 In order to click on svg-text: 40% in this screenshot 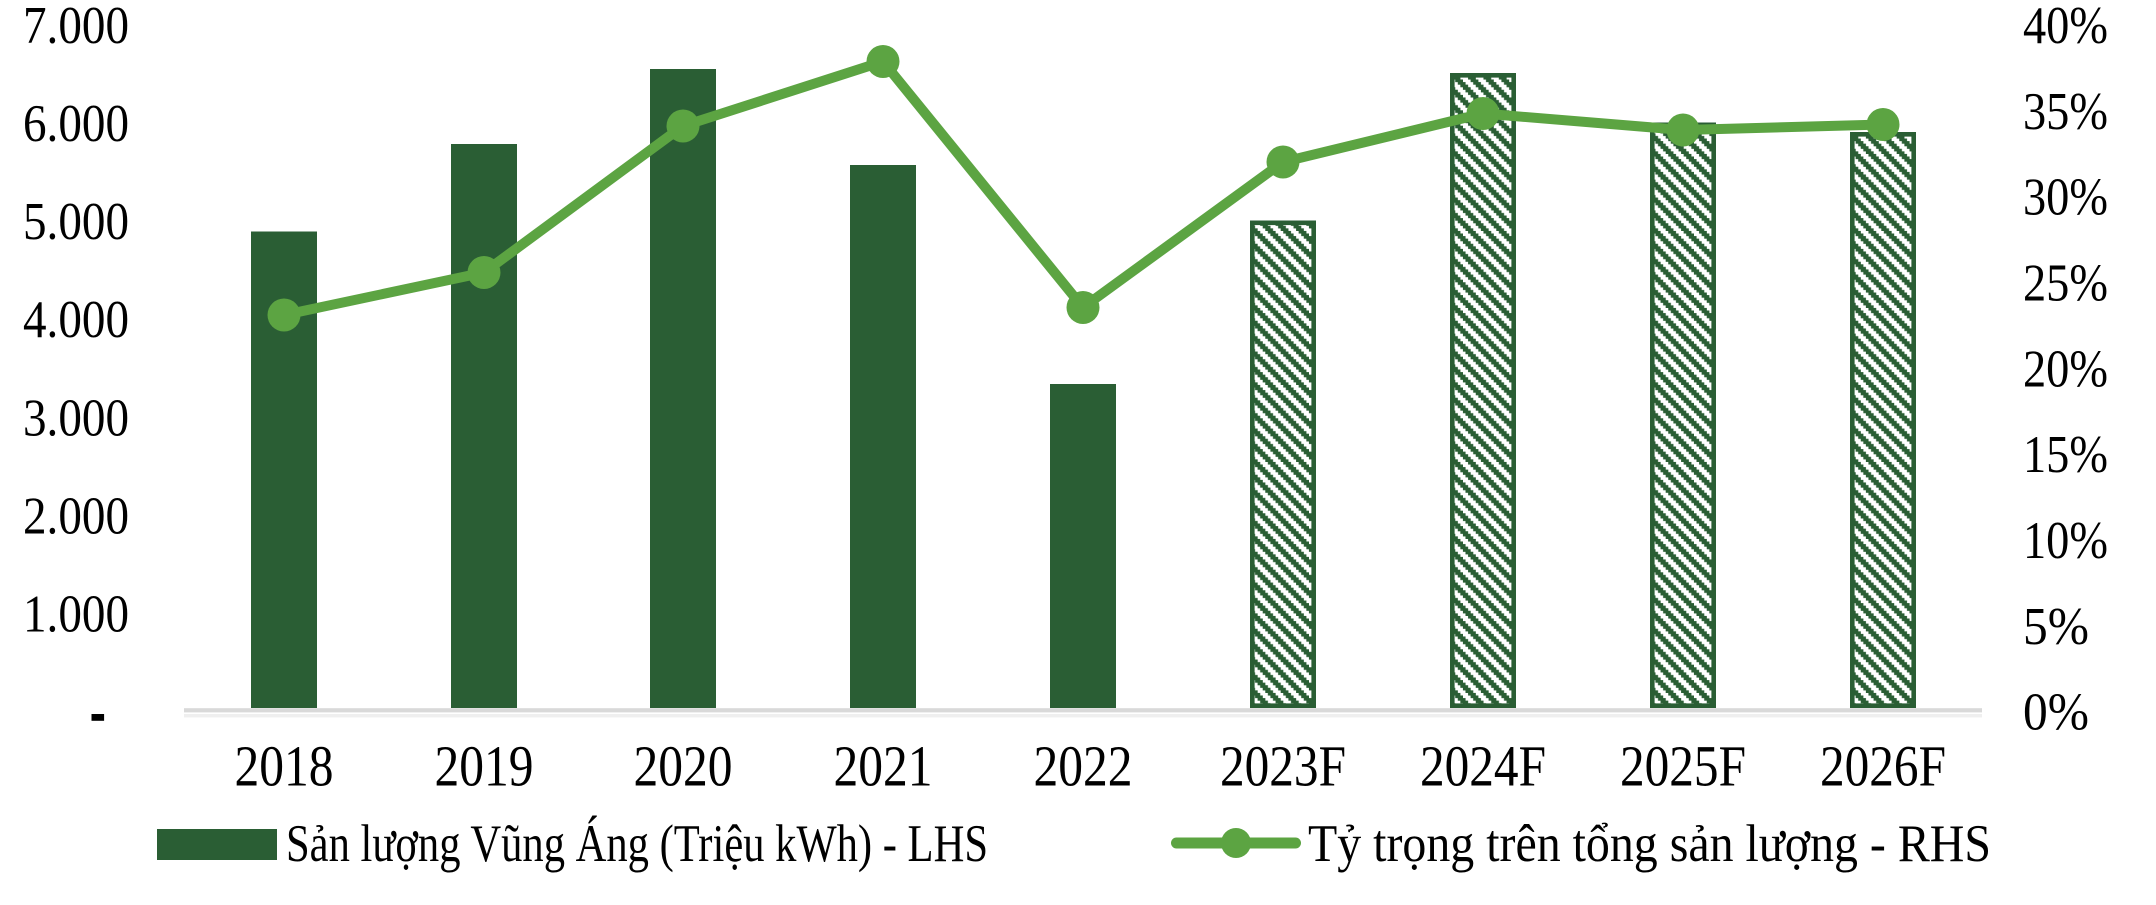, I will do `click(2065, 27)`.